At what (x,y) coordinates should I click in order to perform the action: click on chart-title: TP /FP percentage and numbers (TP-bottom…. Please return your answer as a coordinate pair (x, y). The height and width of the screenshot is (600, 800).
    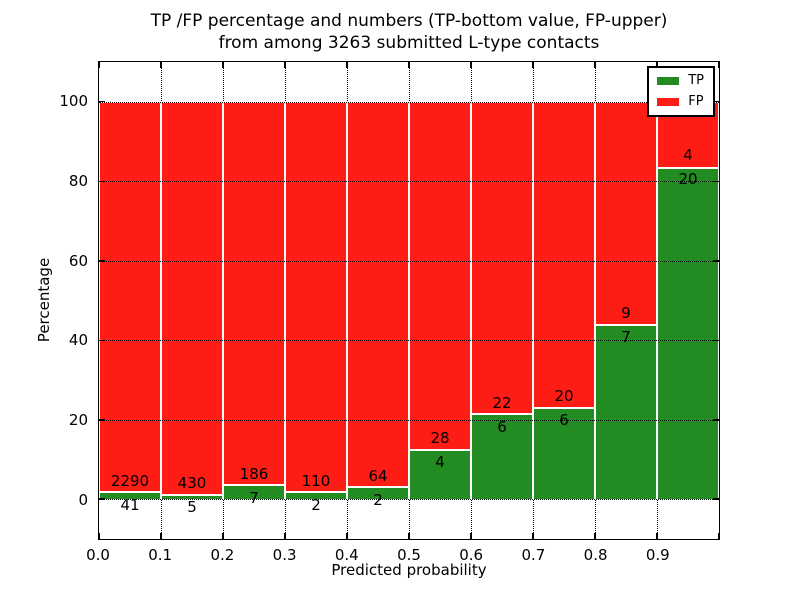
    Looking at the image, I should click on (409, 32).